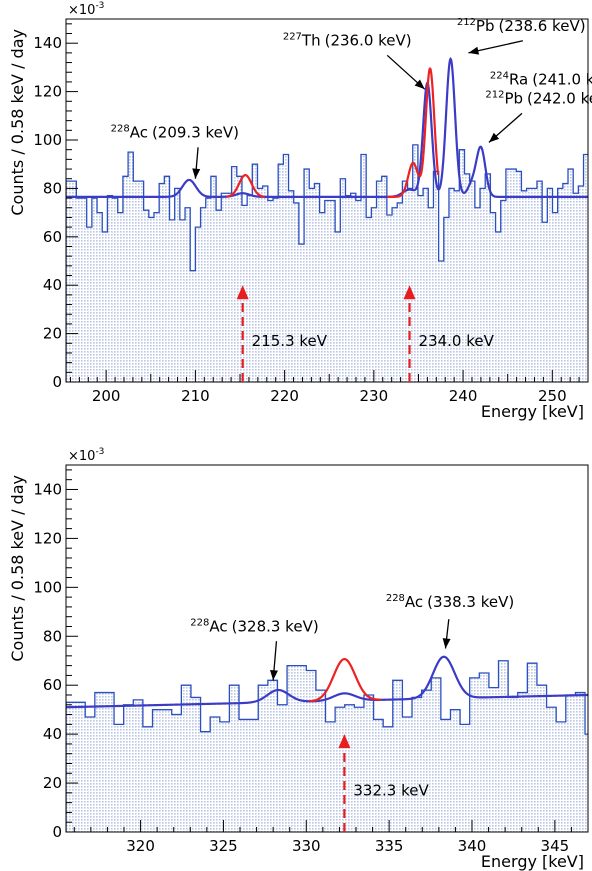 This screenshot has width=592, height=871. I want to click on x-tick-label: 335, so click(389, 846).